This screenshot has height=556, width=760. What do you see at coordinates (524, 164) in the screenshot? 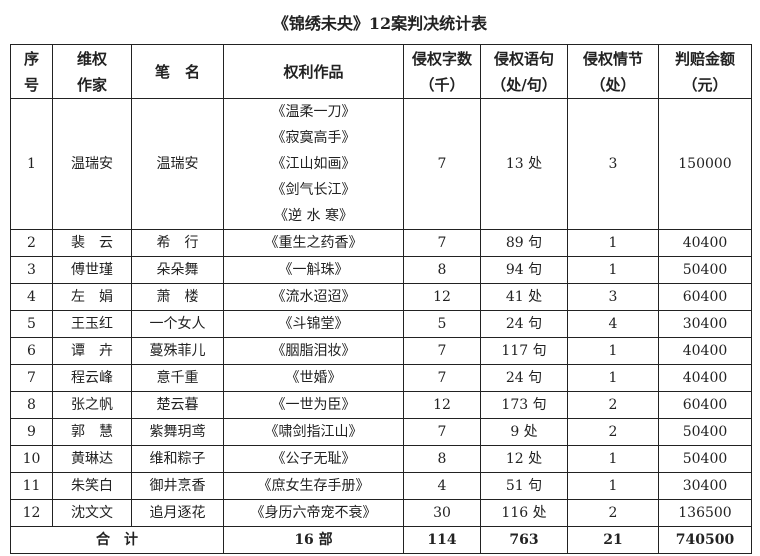
I see `cell-sentences: 13 处` at bounding box center [524, 164].